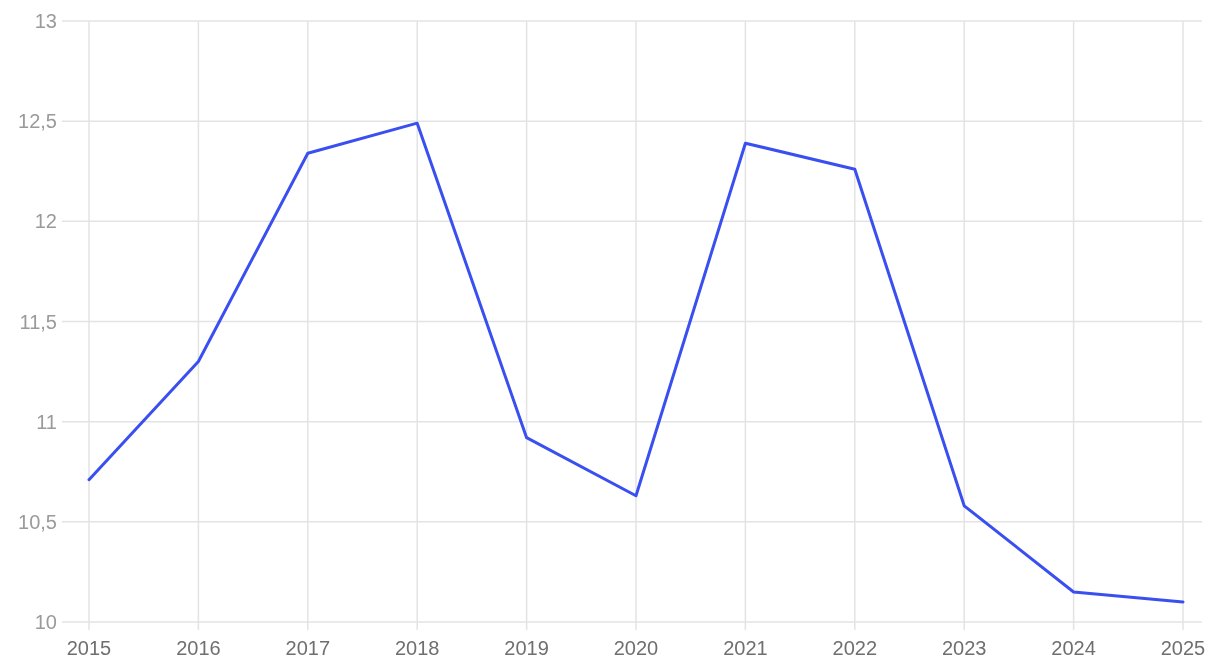 The height and width of the screenshot is (668, 1220). Describe the element at coordinates (417, 648) in the screenshot. I see `x-tick-label: 2018` at that location.